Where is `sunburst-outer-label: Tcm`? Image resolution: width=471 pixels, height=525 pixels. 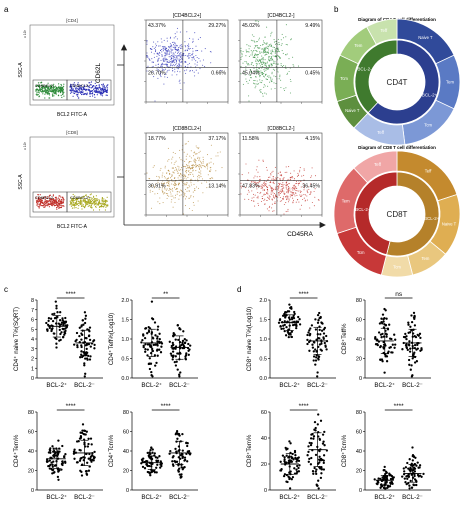 sunburst-outer-label: Tcm is located at coordinates (428, 124).